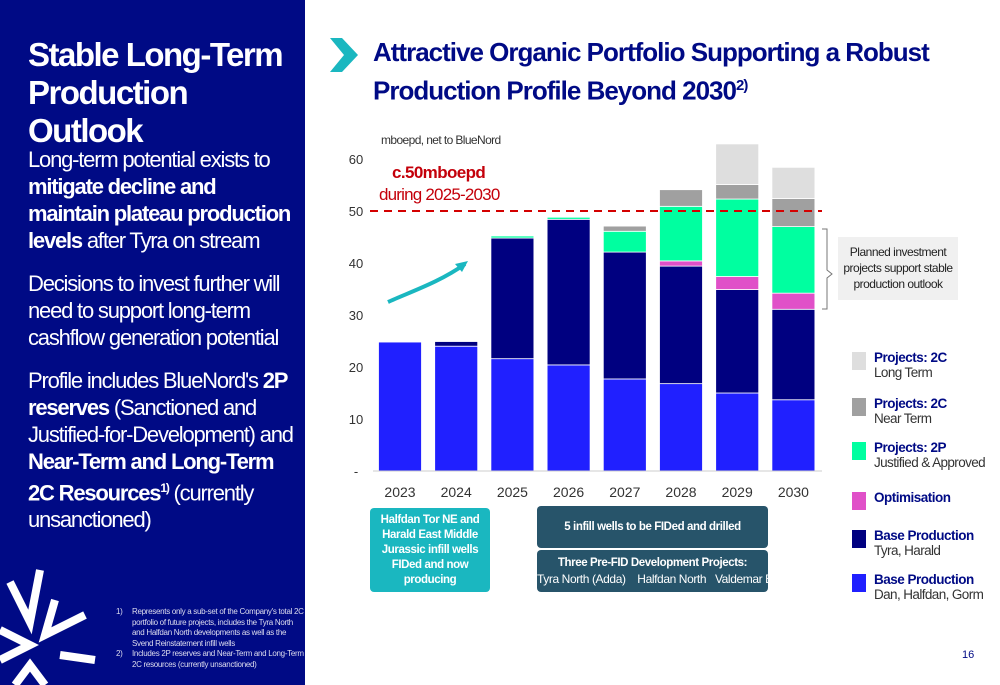 This screenshot has width=1000, height=685. Describe the element at coordinates (903, 372) in the screenshot. I see `legend-sublabel: Long Term` at that location.